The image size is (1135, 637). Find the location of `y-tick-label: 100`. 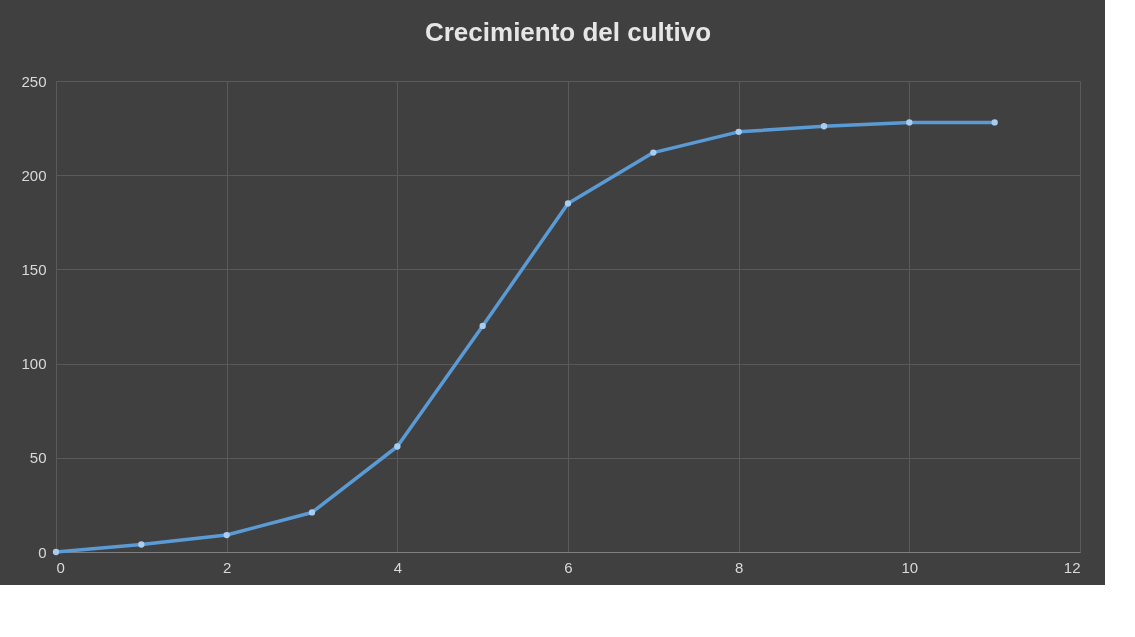

y-tick-label: 100 is located at coordinates (34, 364).